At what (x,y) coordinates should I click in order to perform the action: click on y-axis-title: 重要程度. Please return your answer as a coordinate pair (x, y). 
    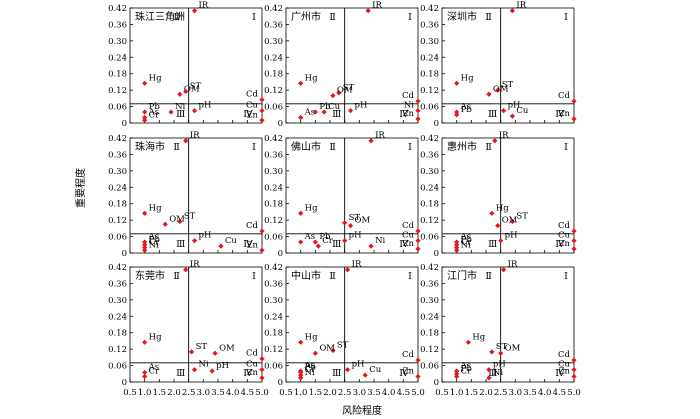
    Looking at the image, I should click on (80, 188).